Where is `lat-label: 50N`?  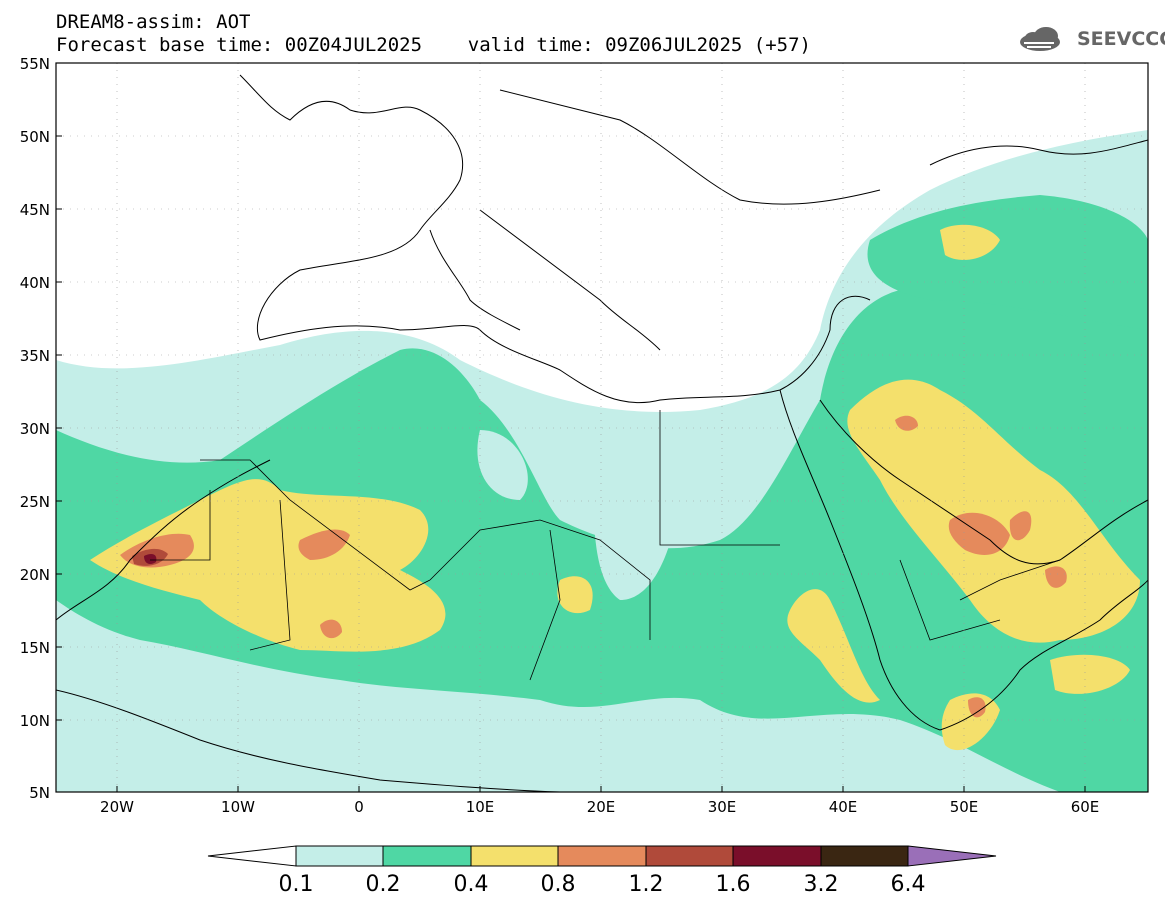 lat-label: 50N is located at coordinates (34, 137).